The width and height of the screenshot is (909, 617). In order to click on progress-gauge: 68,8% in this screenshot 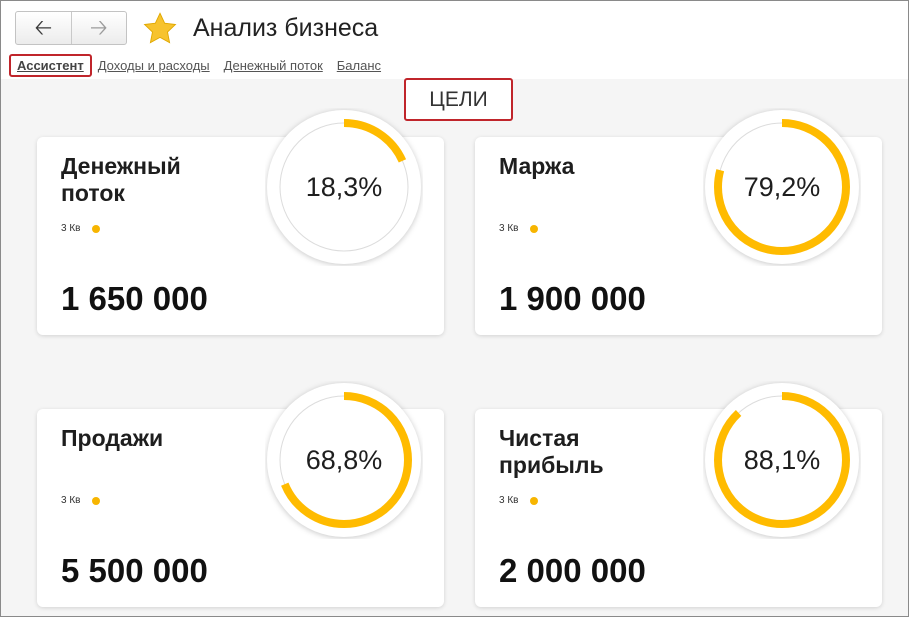, I will do `click(344, 460)`.